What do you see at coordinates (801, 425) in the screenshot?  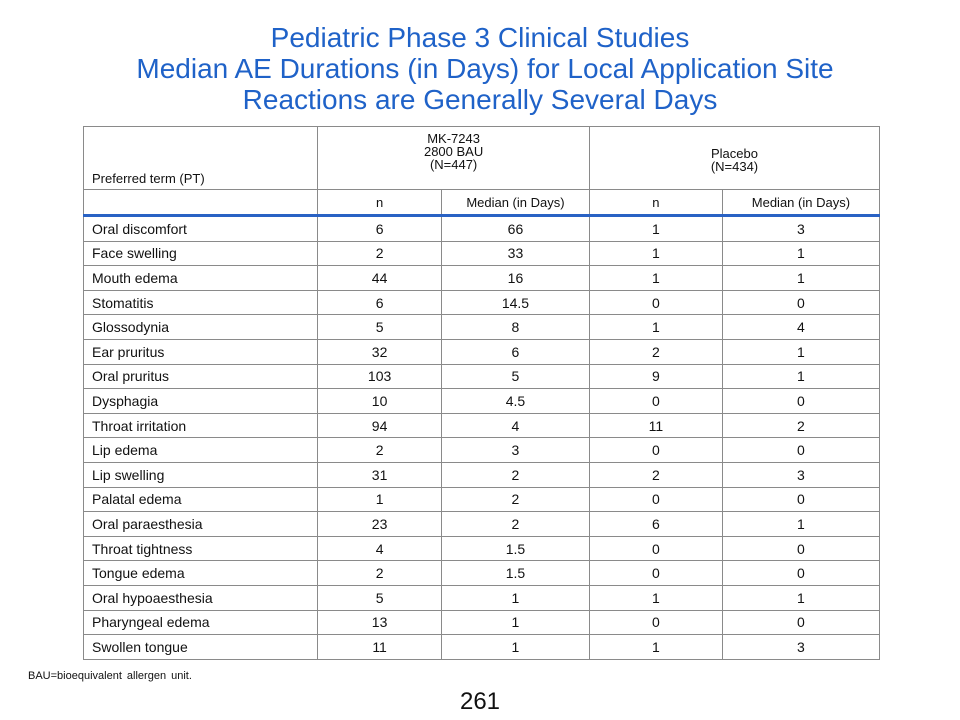 I see `placebo-median-cell: 2` at bounding box center [801, 425].